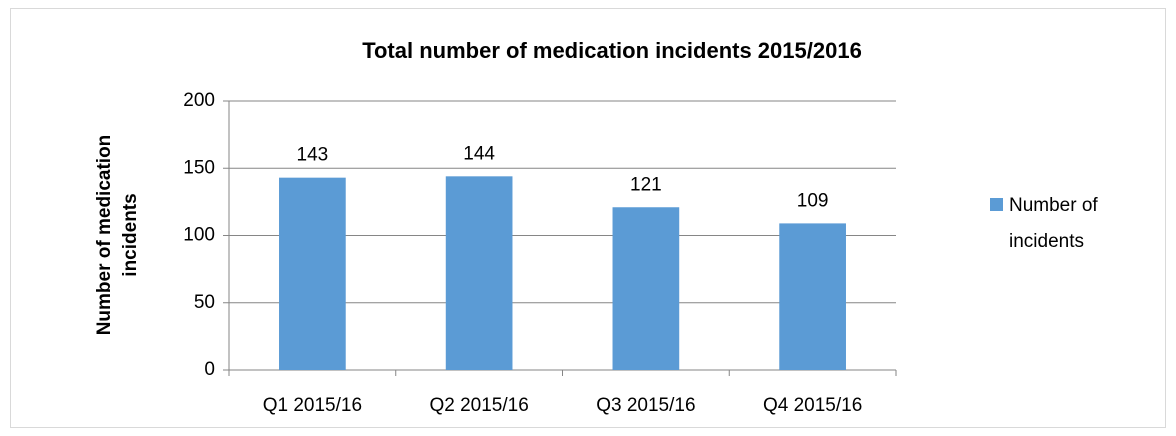  What do you see at coordinates (996, 204) in the screenshot?
I see `legend-swatch` at bounding box center [996, 204].